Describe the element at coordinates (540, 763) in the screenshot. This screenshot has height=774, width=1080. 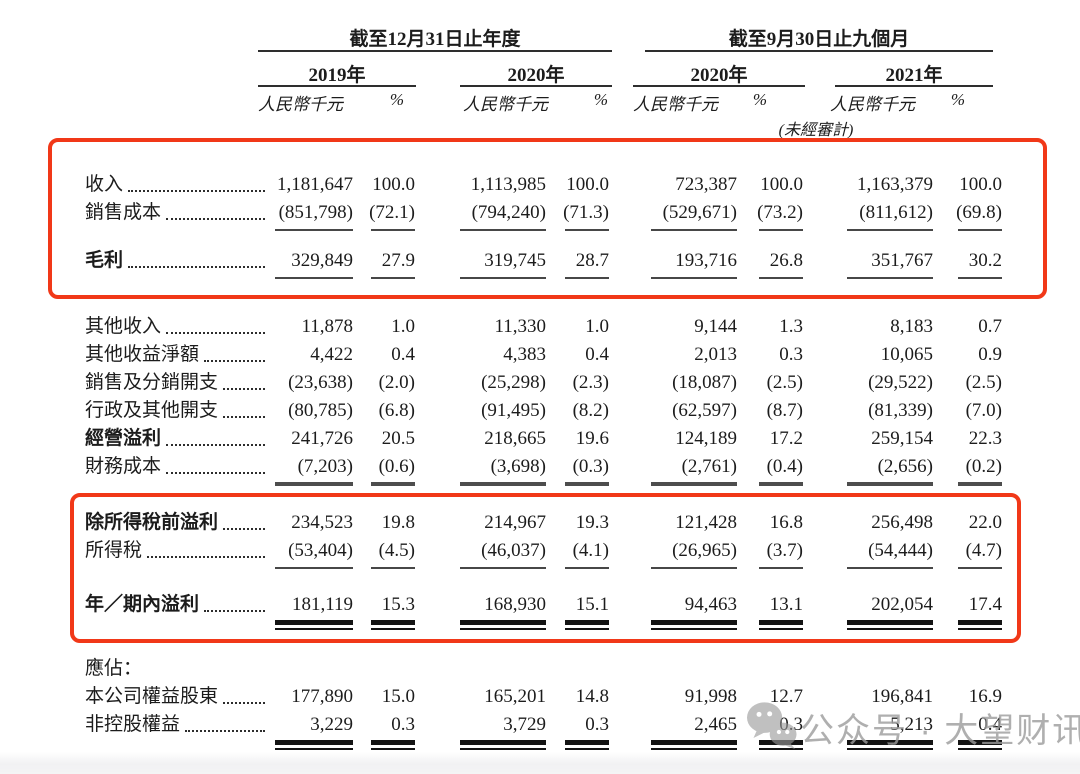
I see `page-edge-strip` at that location.